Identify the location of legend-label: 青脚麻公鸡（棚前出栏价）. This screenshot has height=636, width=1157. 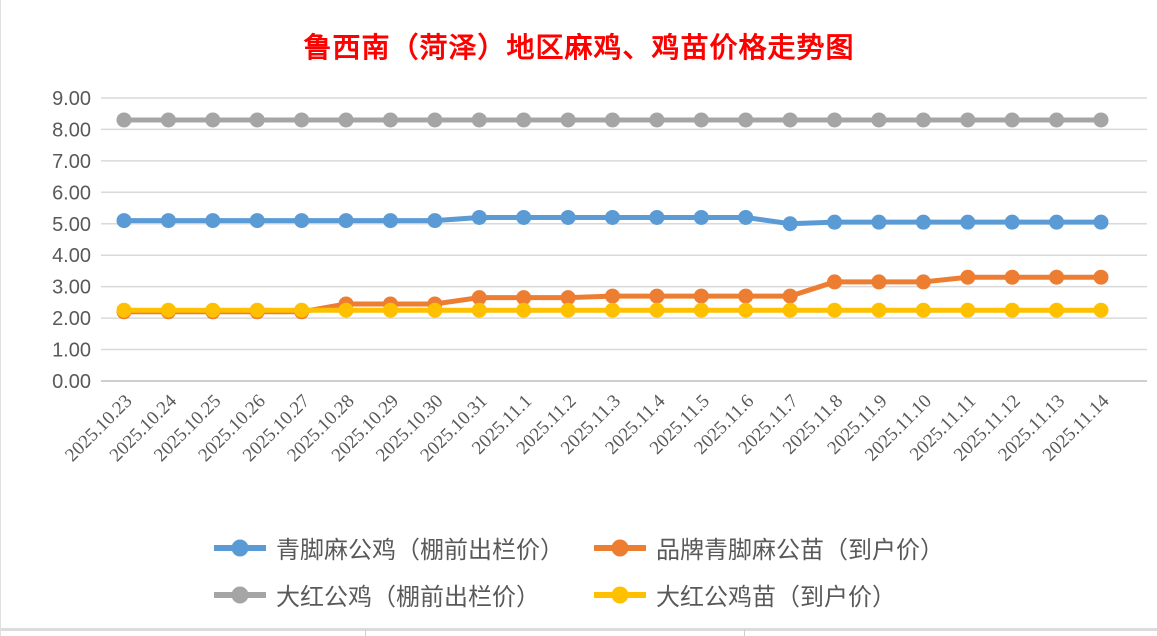
(420, 551).